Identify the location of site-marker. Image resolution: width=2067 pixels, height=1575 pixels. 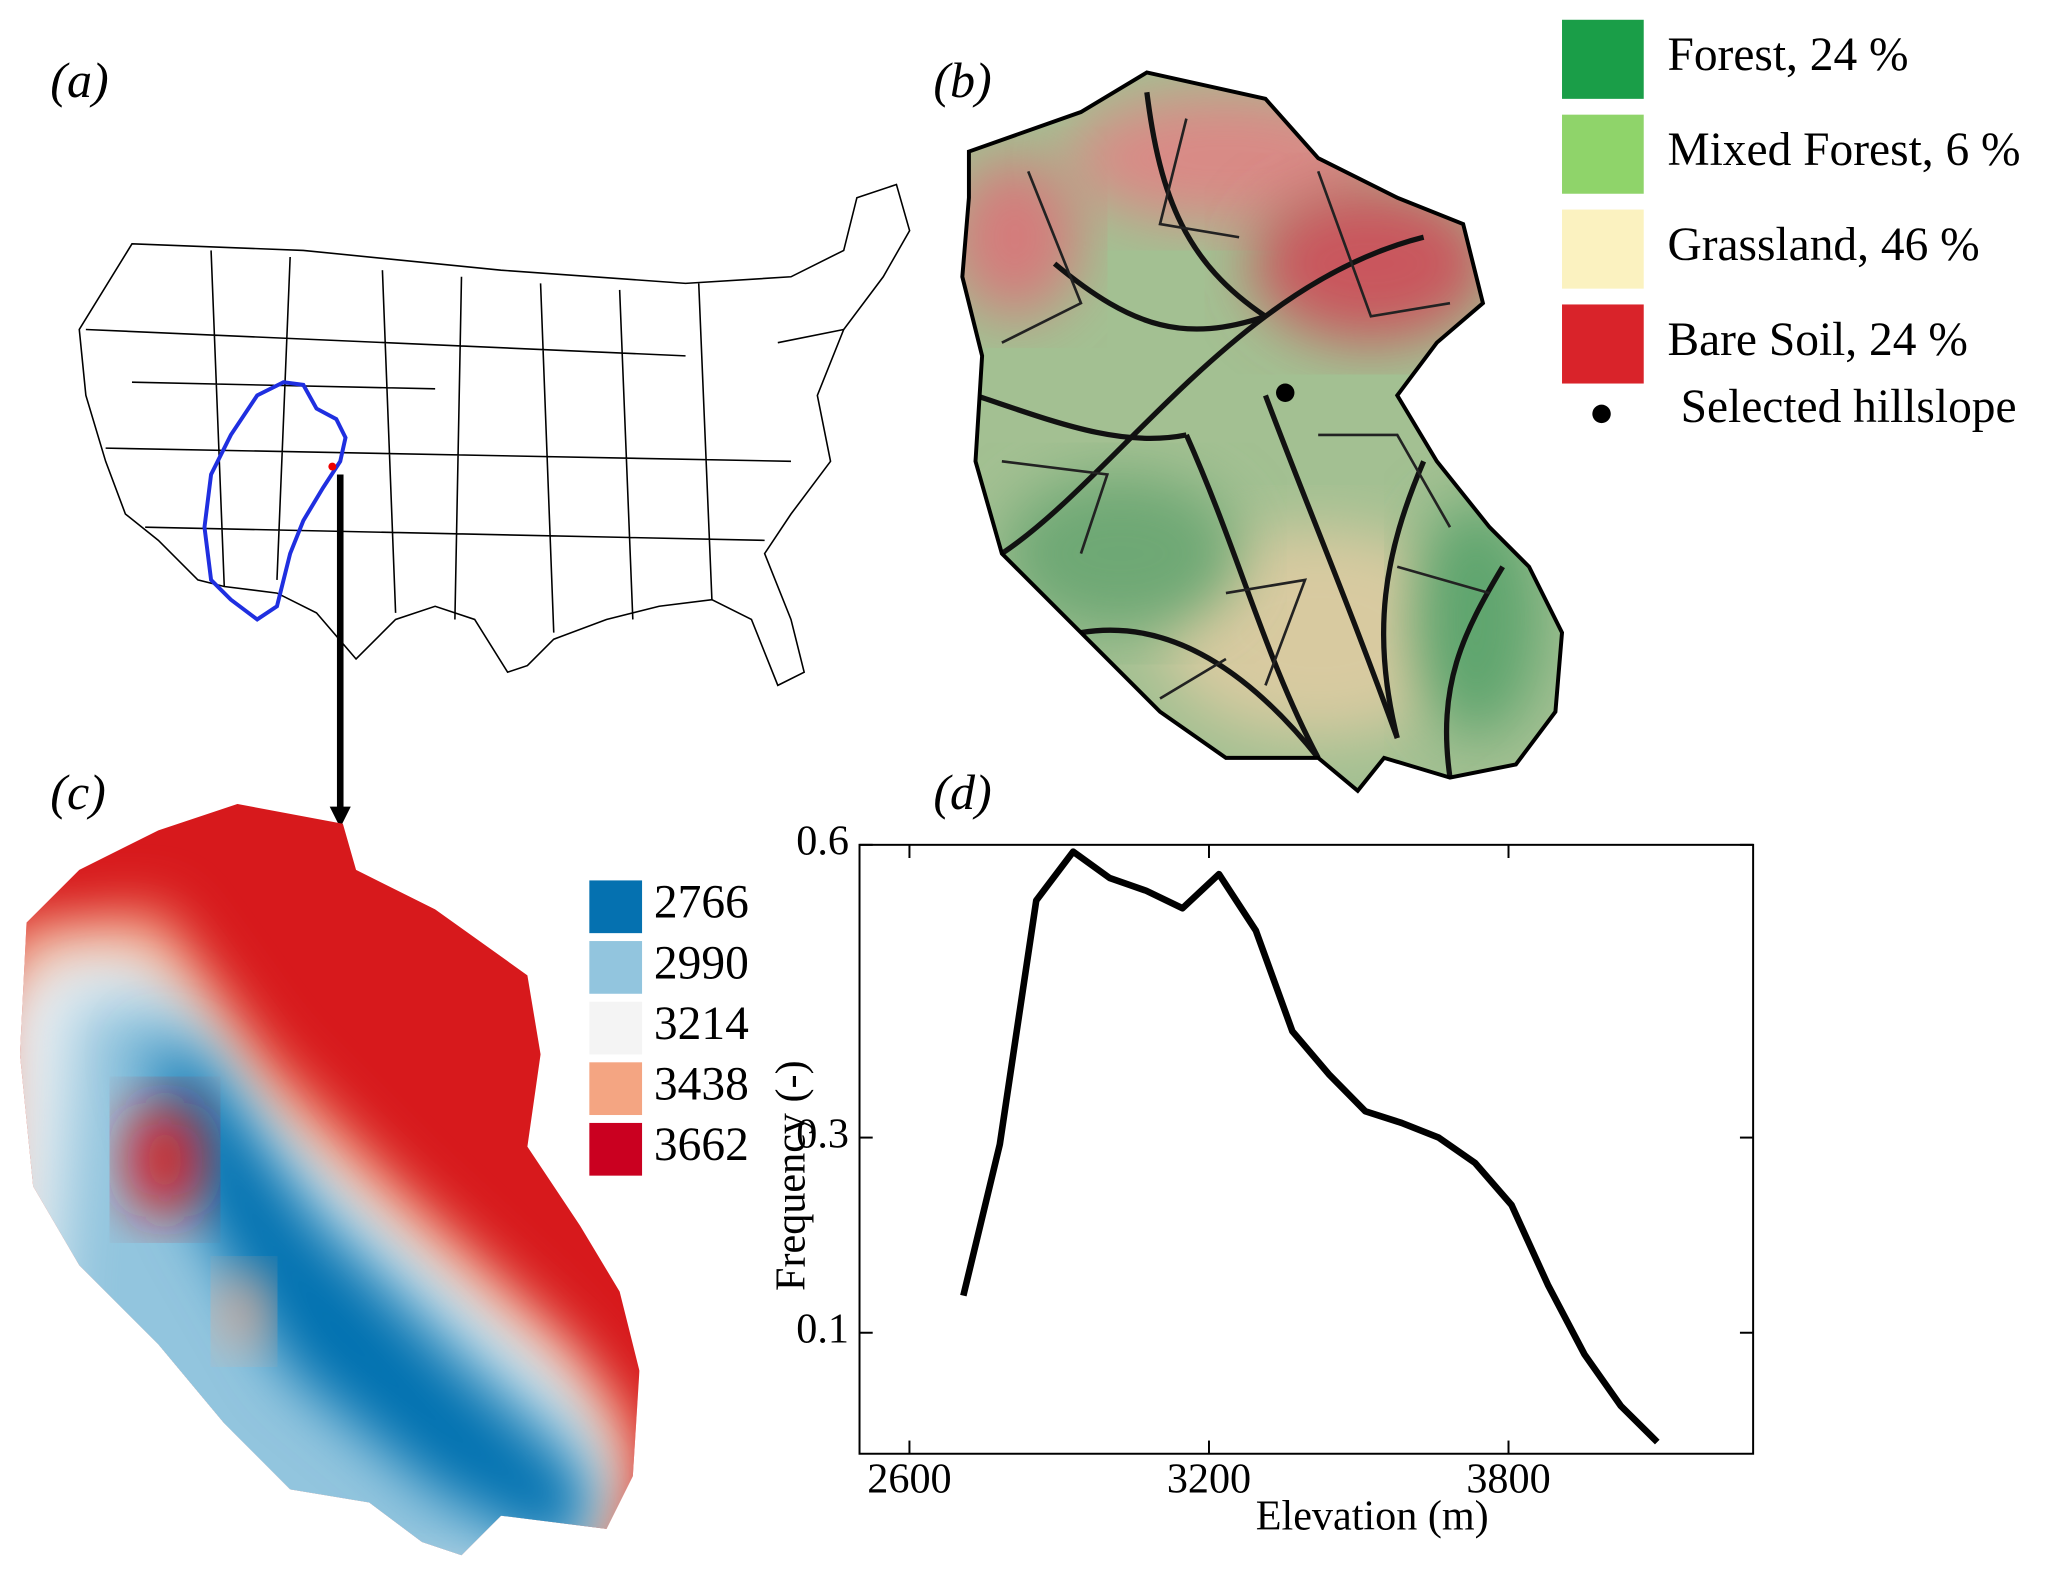
(332, 466).